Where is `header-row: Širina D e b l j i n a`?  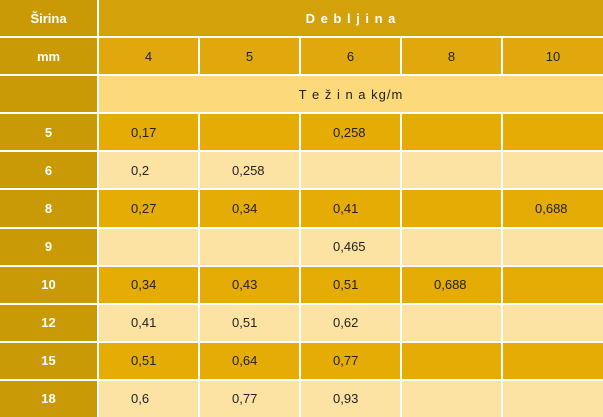 header-row: Širina D e b l j i n a is located at coordinates (301, 19).